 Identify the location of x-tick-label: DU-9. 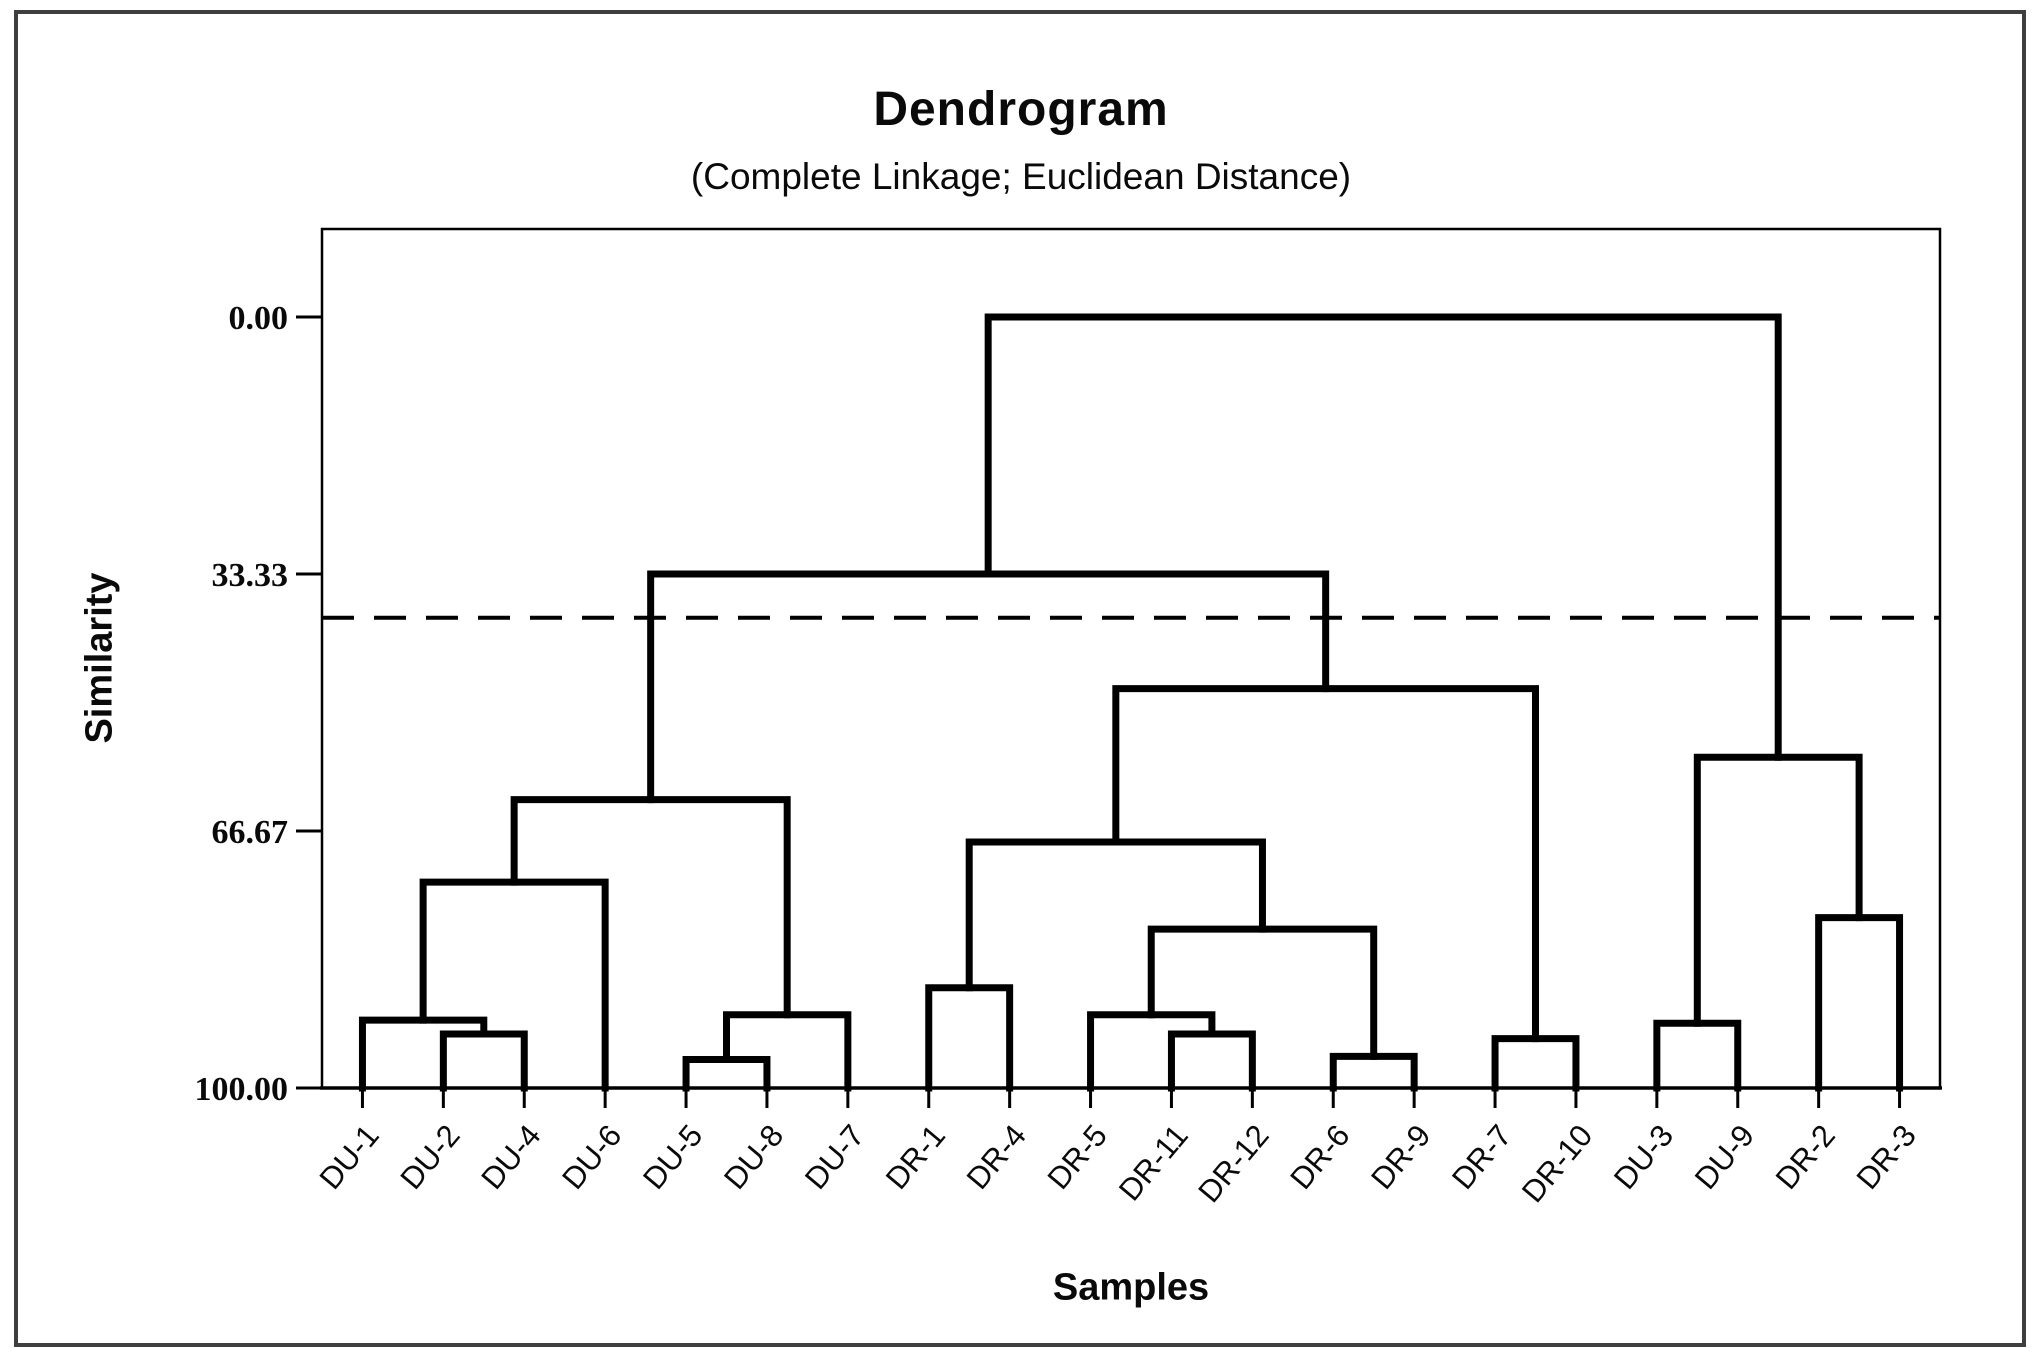
(1724, 1157).